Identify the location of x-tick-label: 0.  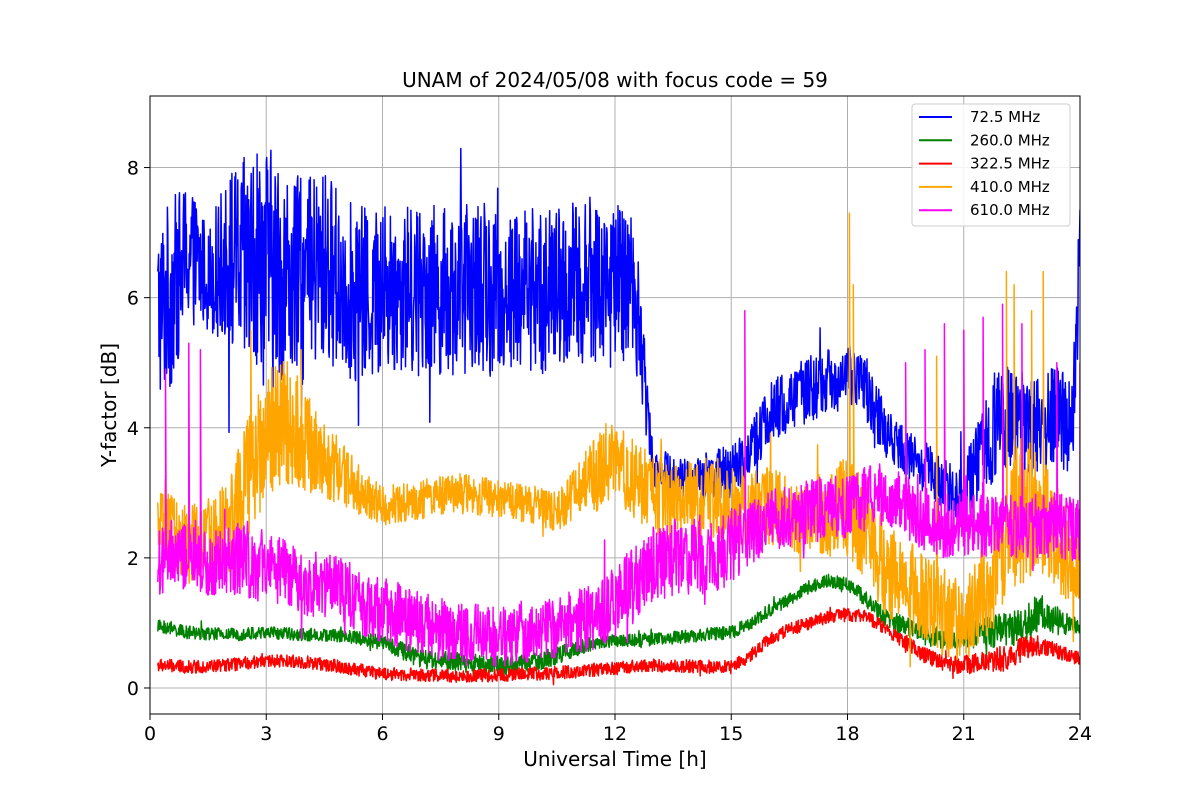
(150, 734).